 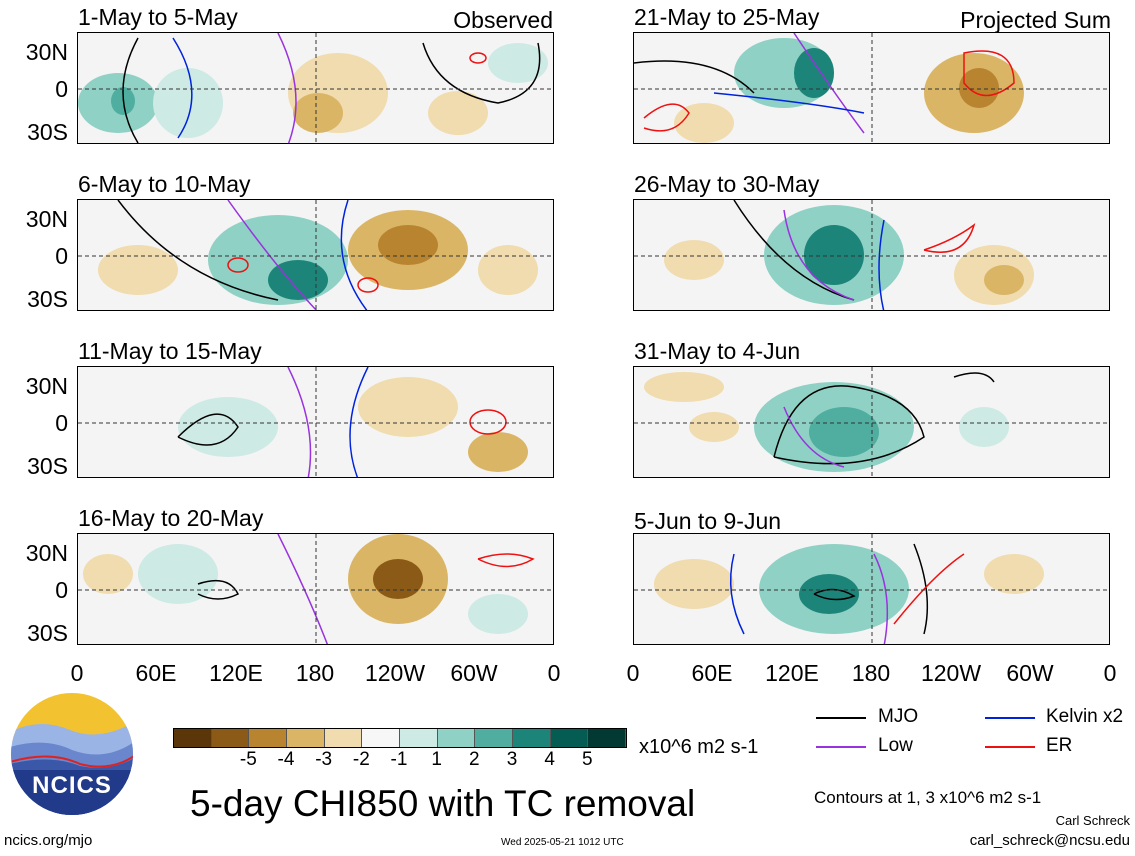 What do you see at coordinates (48, 840) in the screenshot?
I see `website-link: ncics.org/mjo` at bounding box center [48, 840].